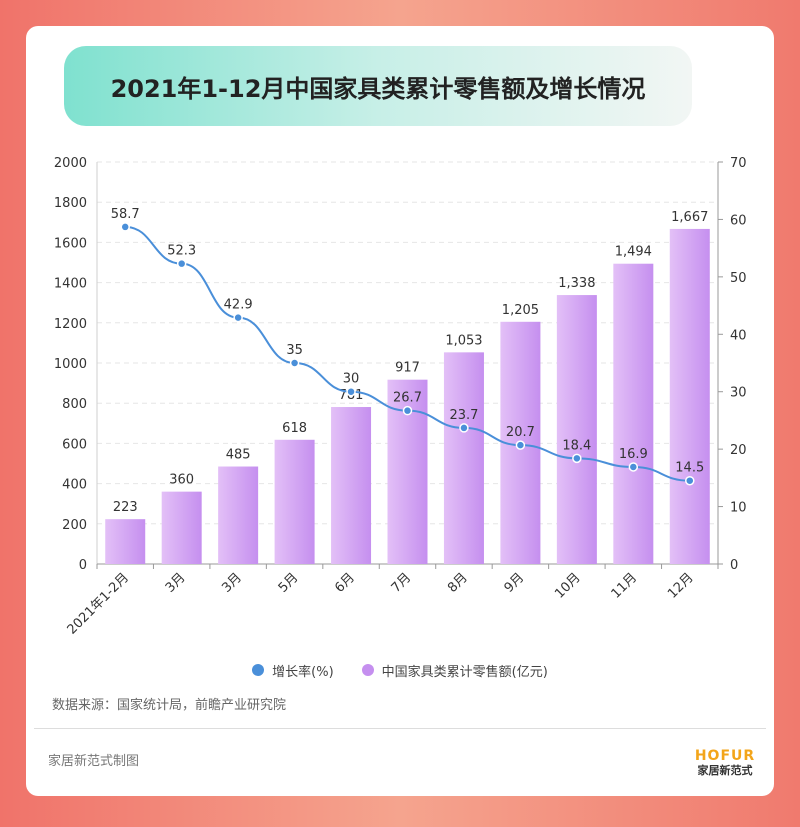 The height and width of the screenshot is (827, 800). Describe the element at coordinates (238, 305) in the screenshot. I see `growth-value-label: 42.9` at that location.